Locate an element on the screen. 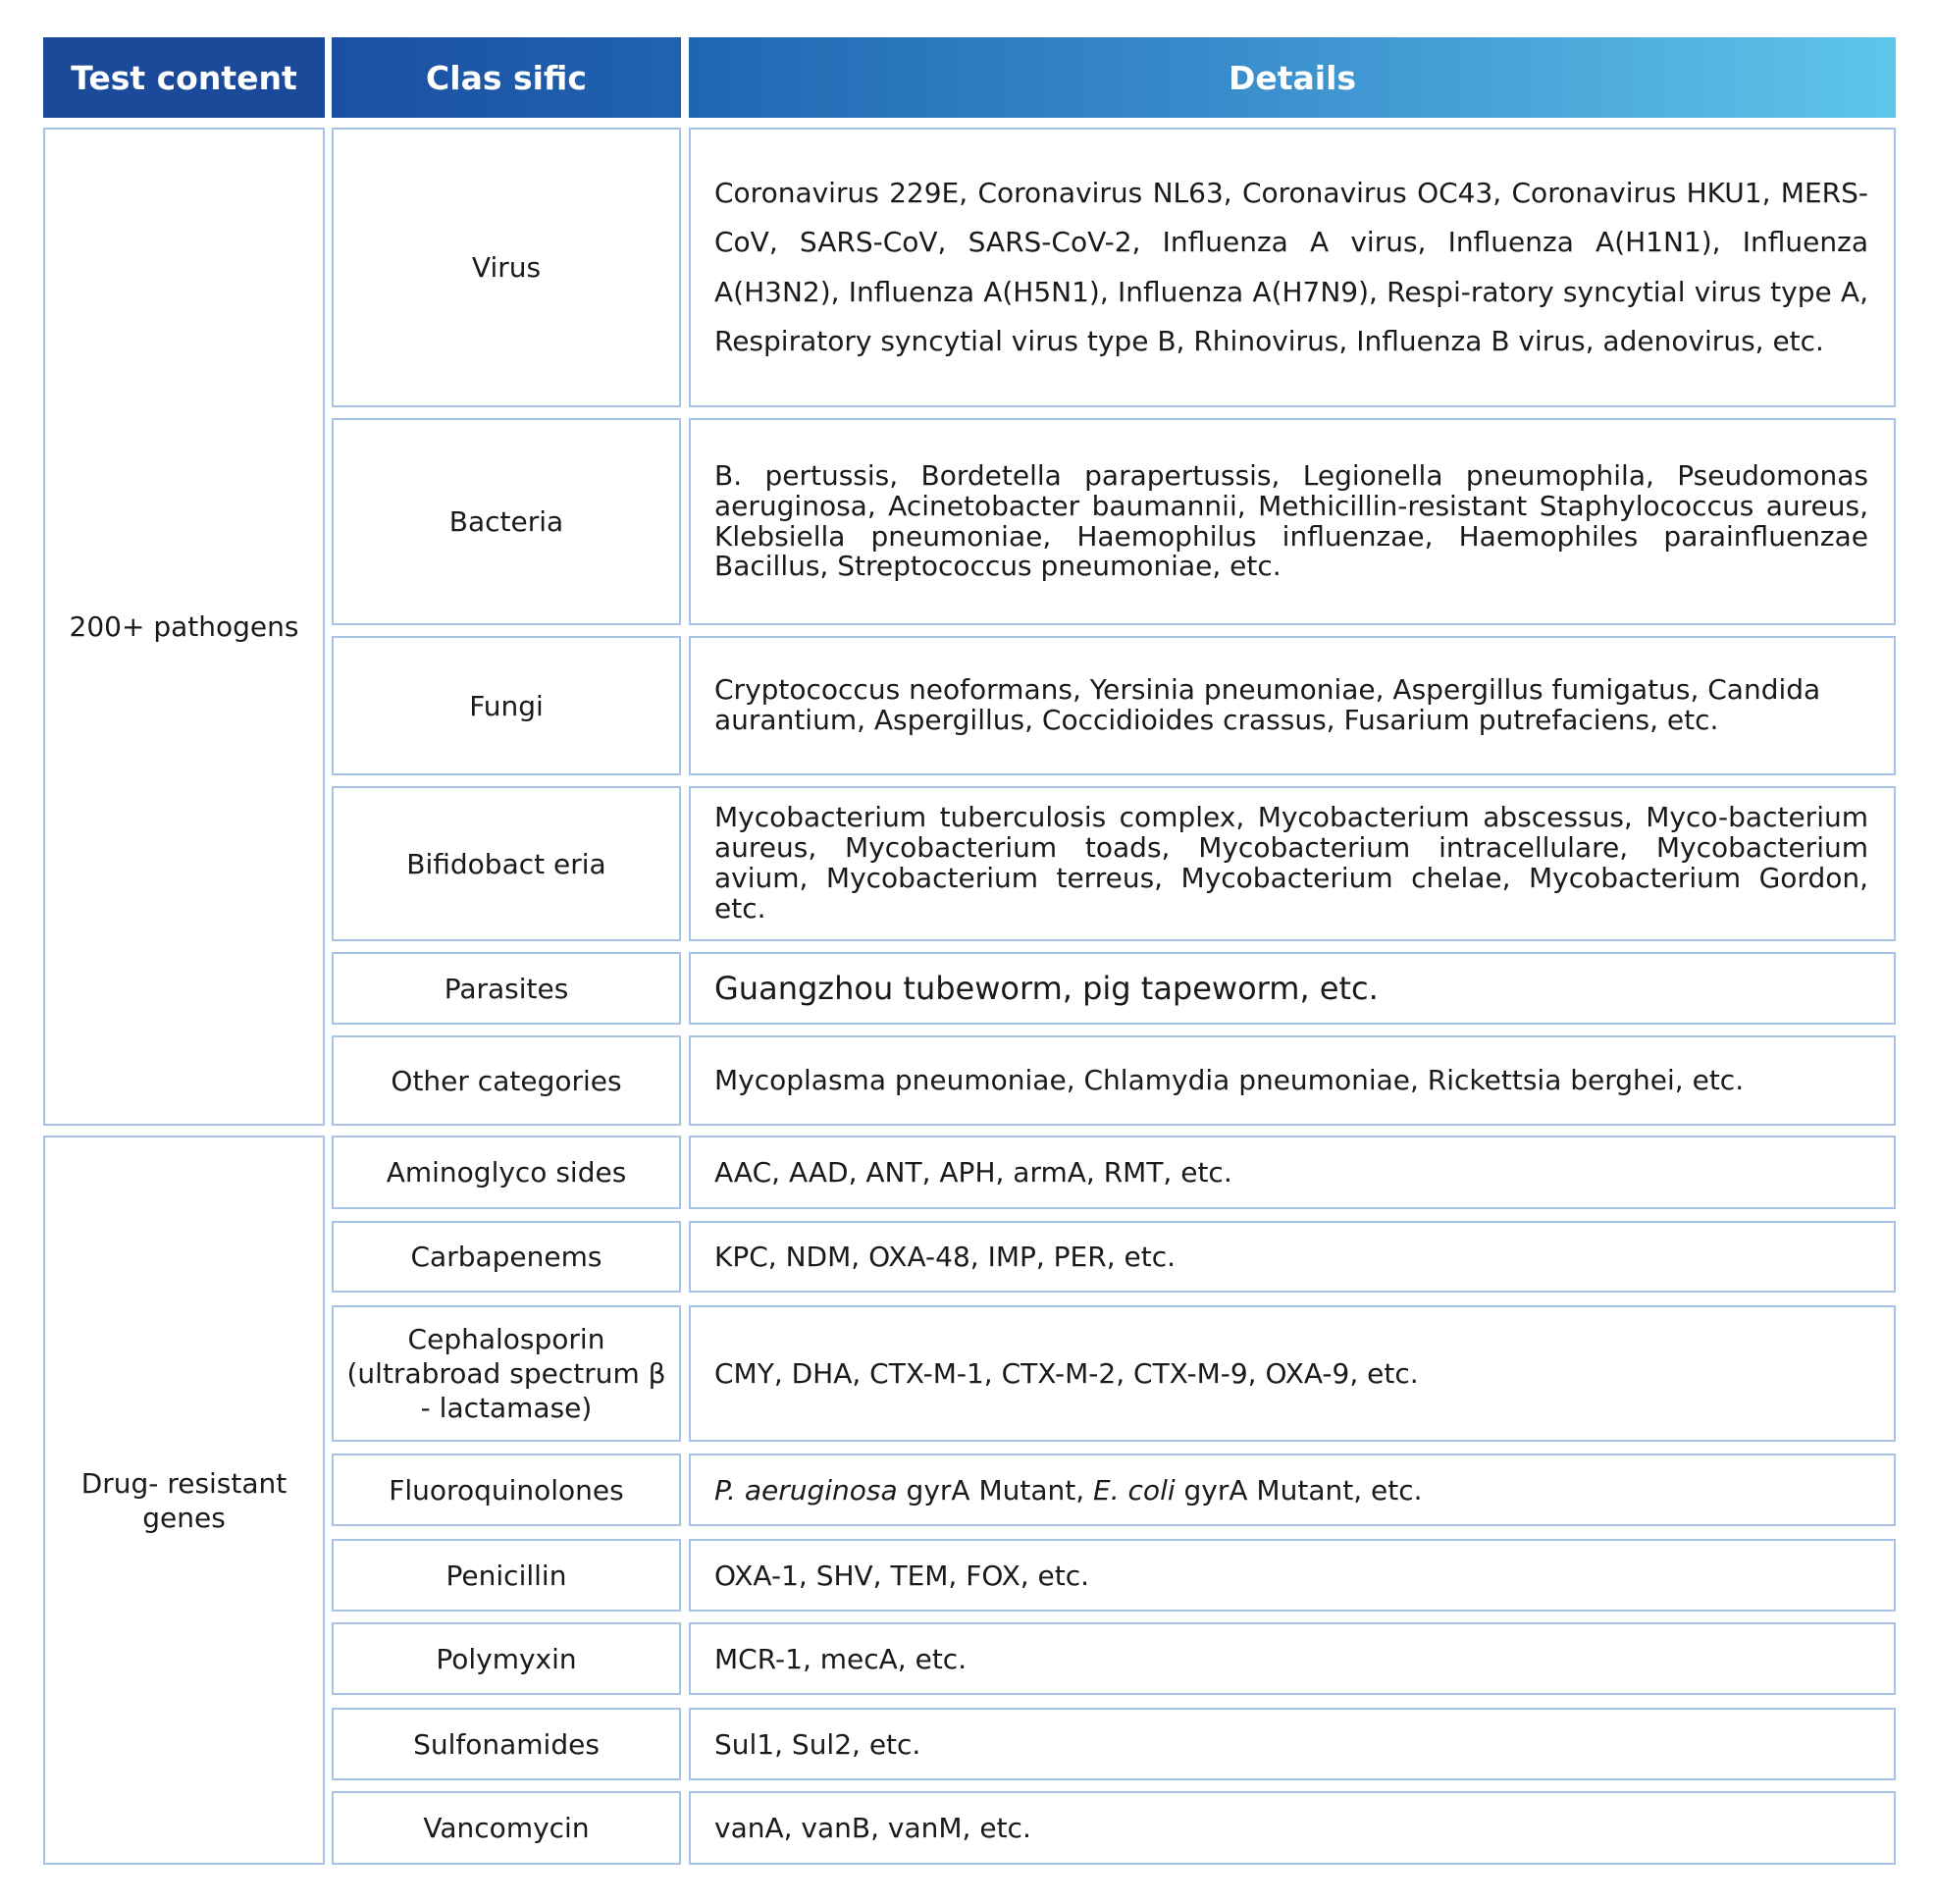 This screenshot has height=1904, width=1936. details-cell: vanA, vanB, vanM, etc. is located at coordinates (1292, 1828).